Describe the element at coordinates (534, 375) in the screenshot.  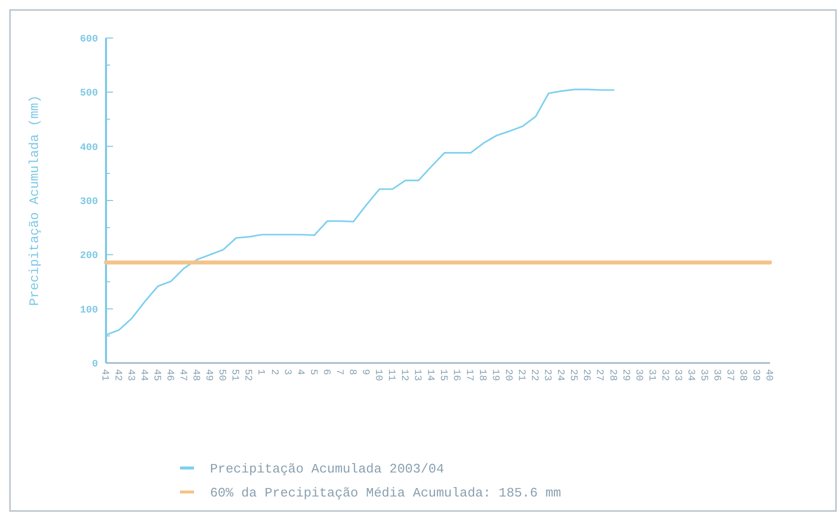
I see `x-tick-label: 22` at that location.